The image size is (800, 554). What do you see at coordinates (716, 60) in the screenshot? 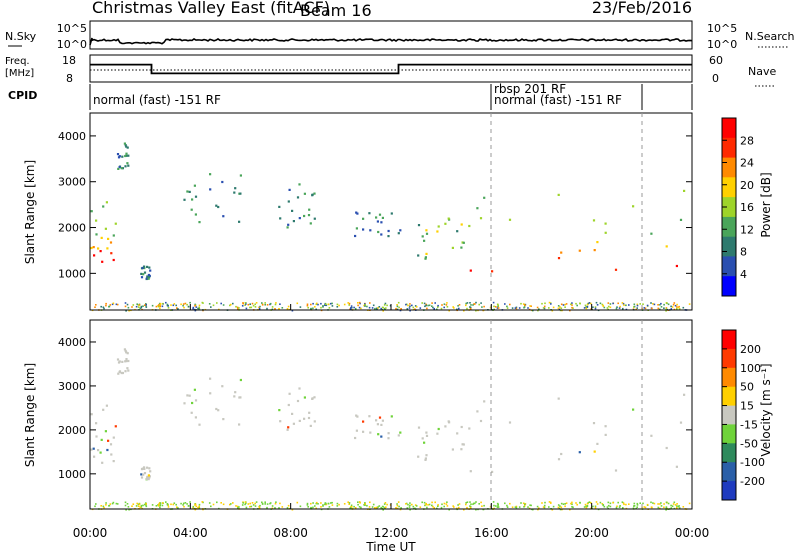
I see `nave-tick-high: 60` at bounding box center [716, 60].